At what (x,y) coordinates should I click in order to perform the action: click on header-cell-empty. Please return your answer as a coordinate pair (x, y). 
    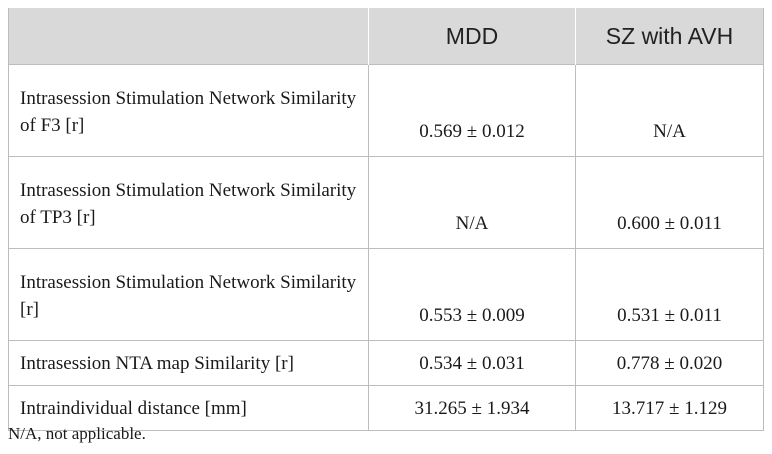
    Looking at the image, I should click on (188, 36).